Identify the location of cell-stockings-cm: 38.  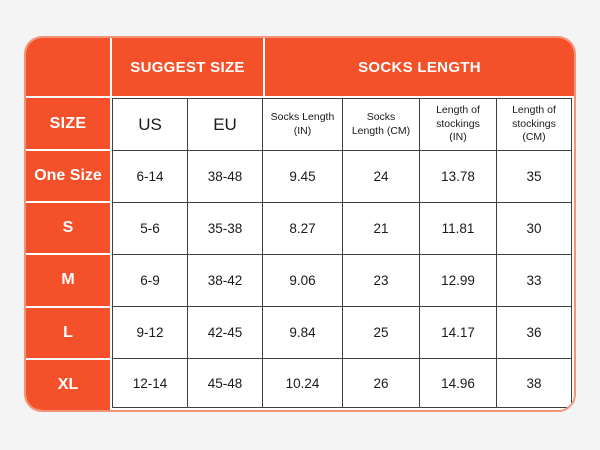
(534, 383).